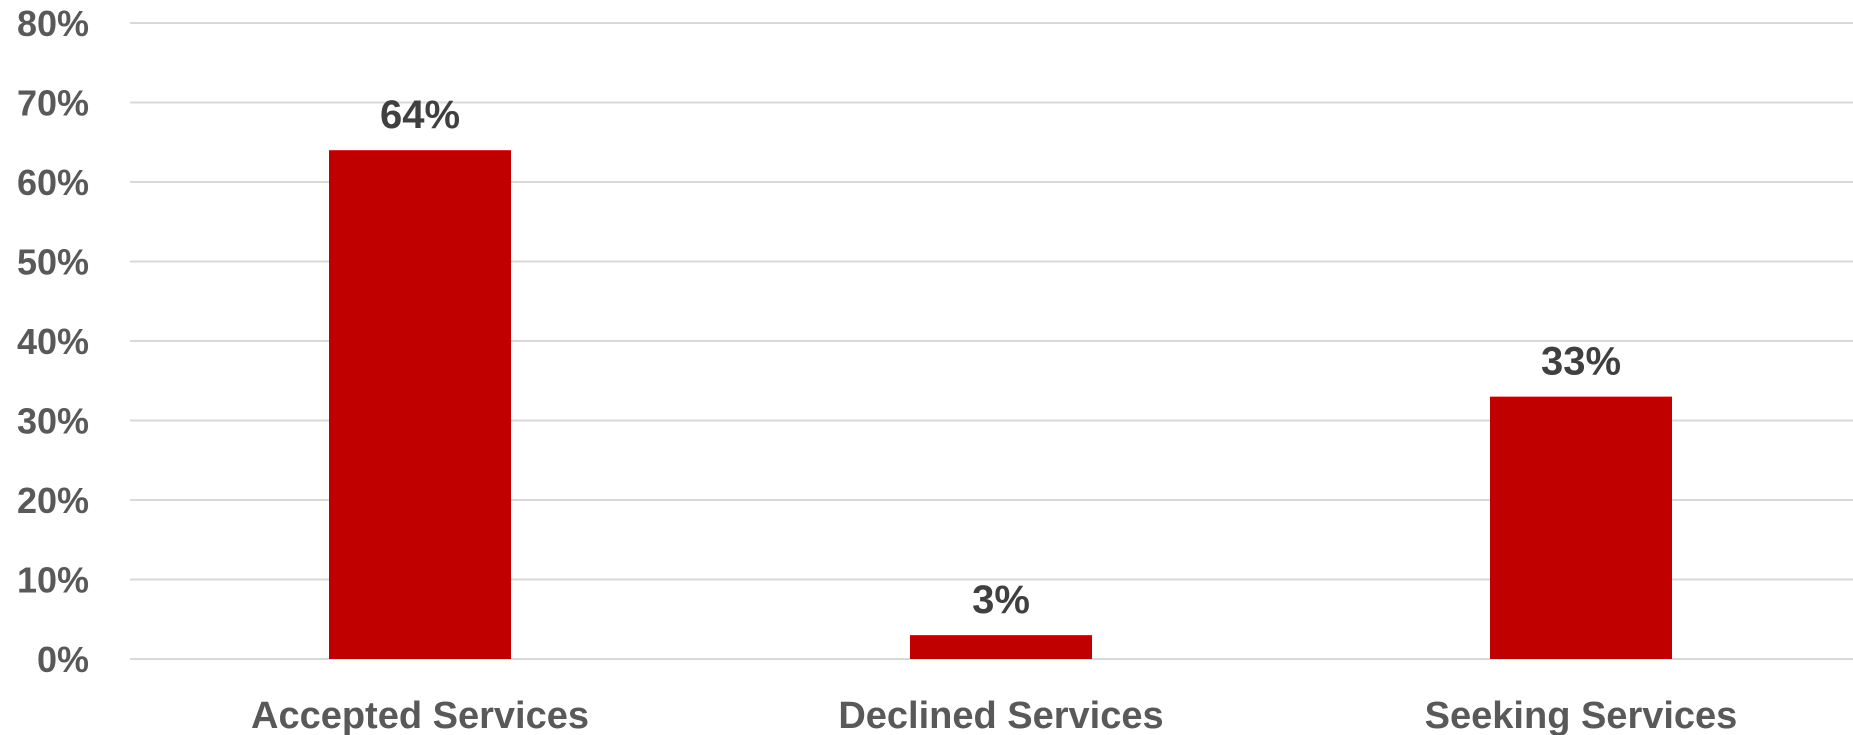 The width and height of the screenshot is (1853, 735). What do you see at coordinates (53, 23) in the screenshot?
I see `y-tick-label: 80%` at bounding box center [53, 23].